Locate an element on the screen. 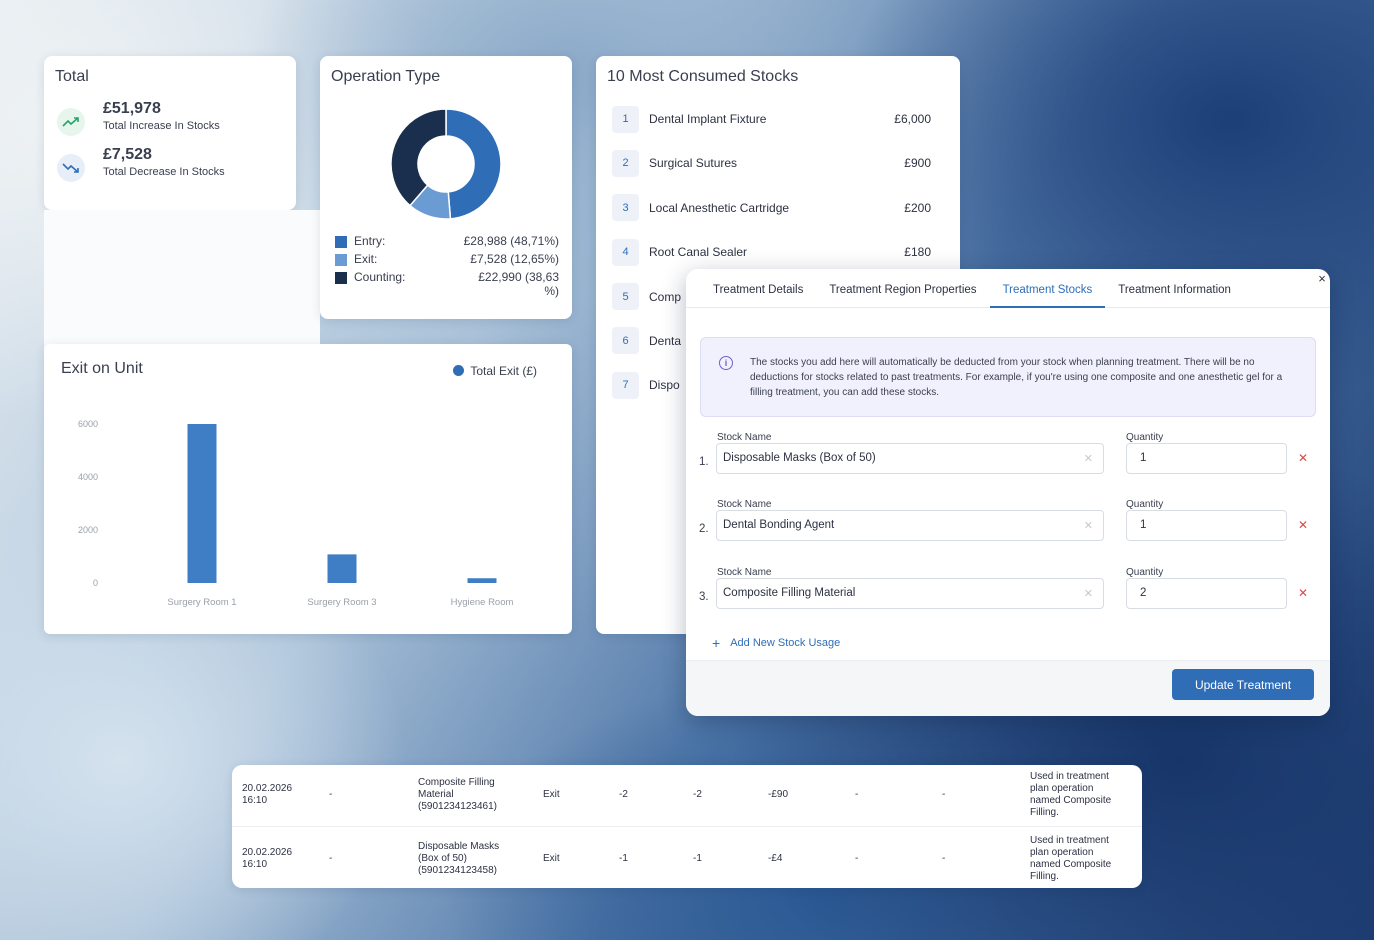 This screenshot has height=940, width=1374. stock-name: Surgical Sutures is located at coordinates (693, 163).